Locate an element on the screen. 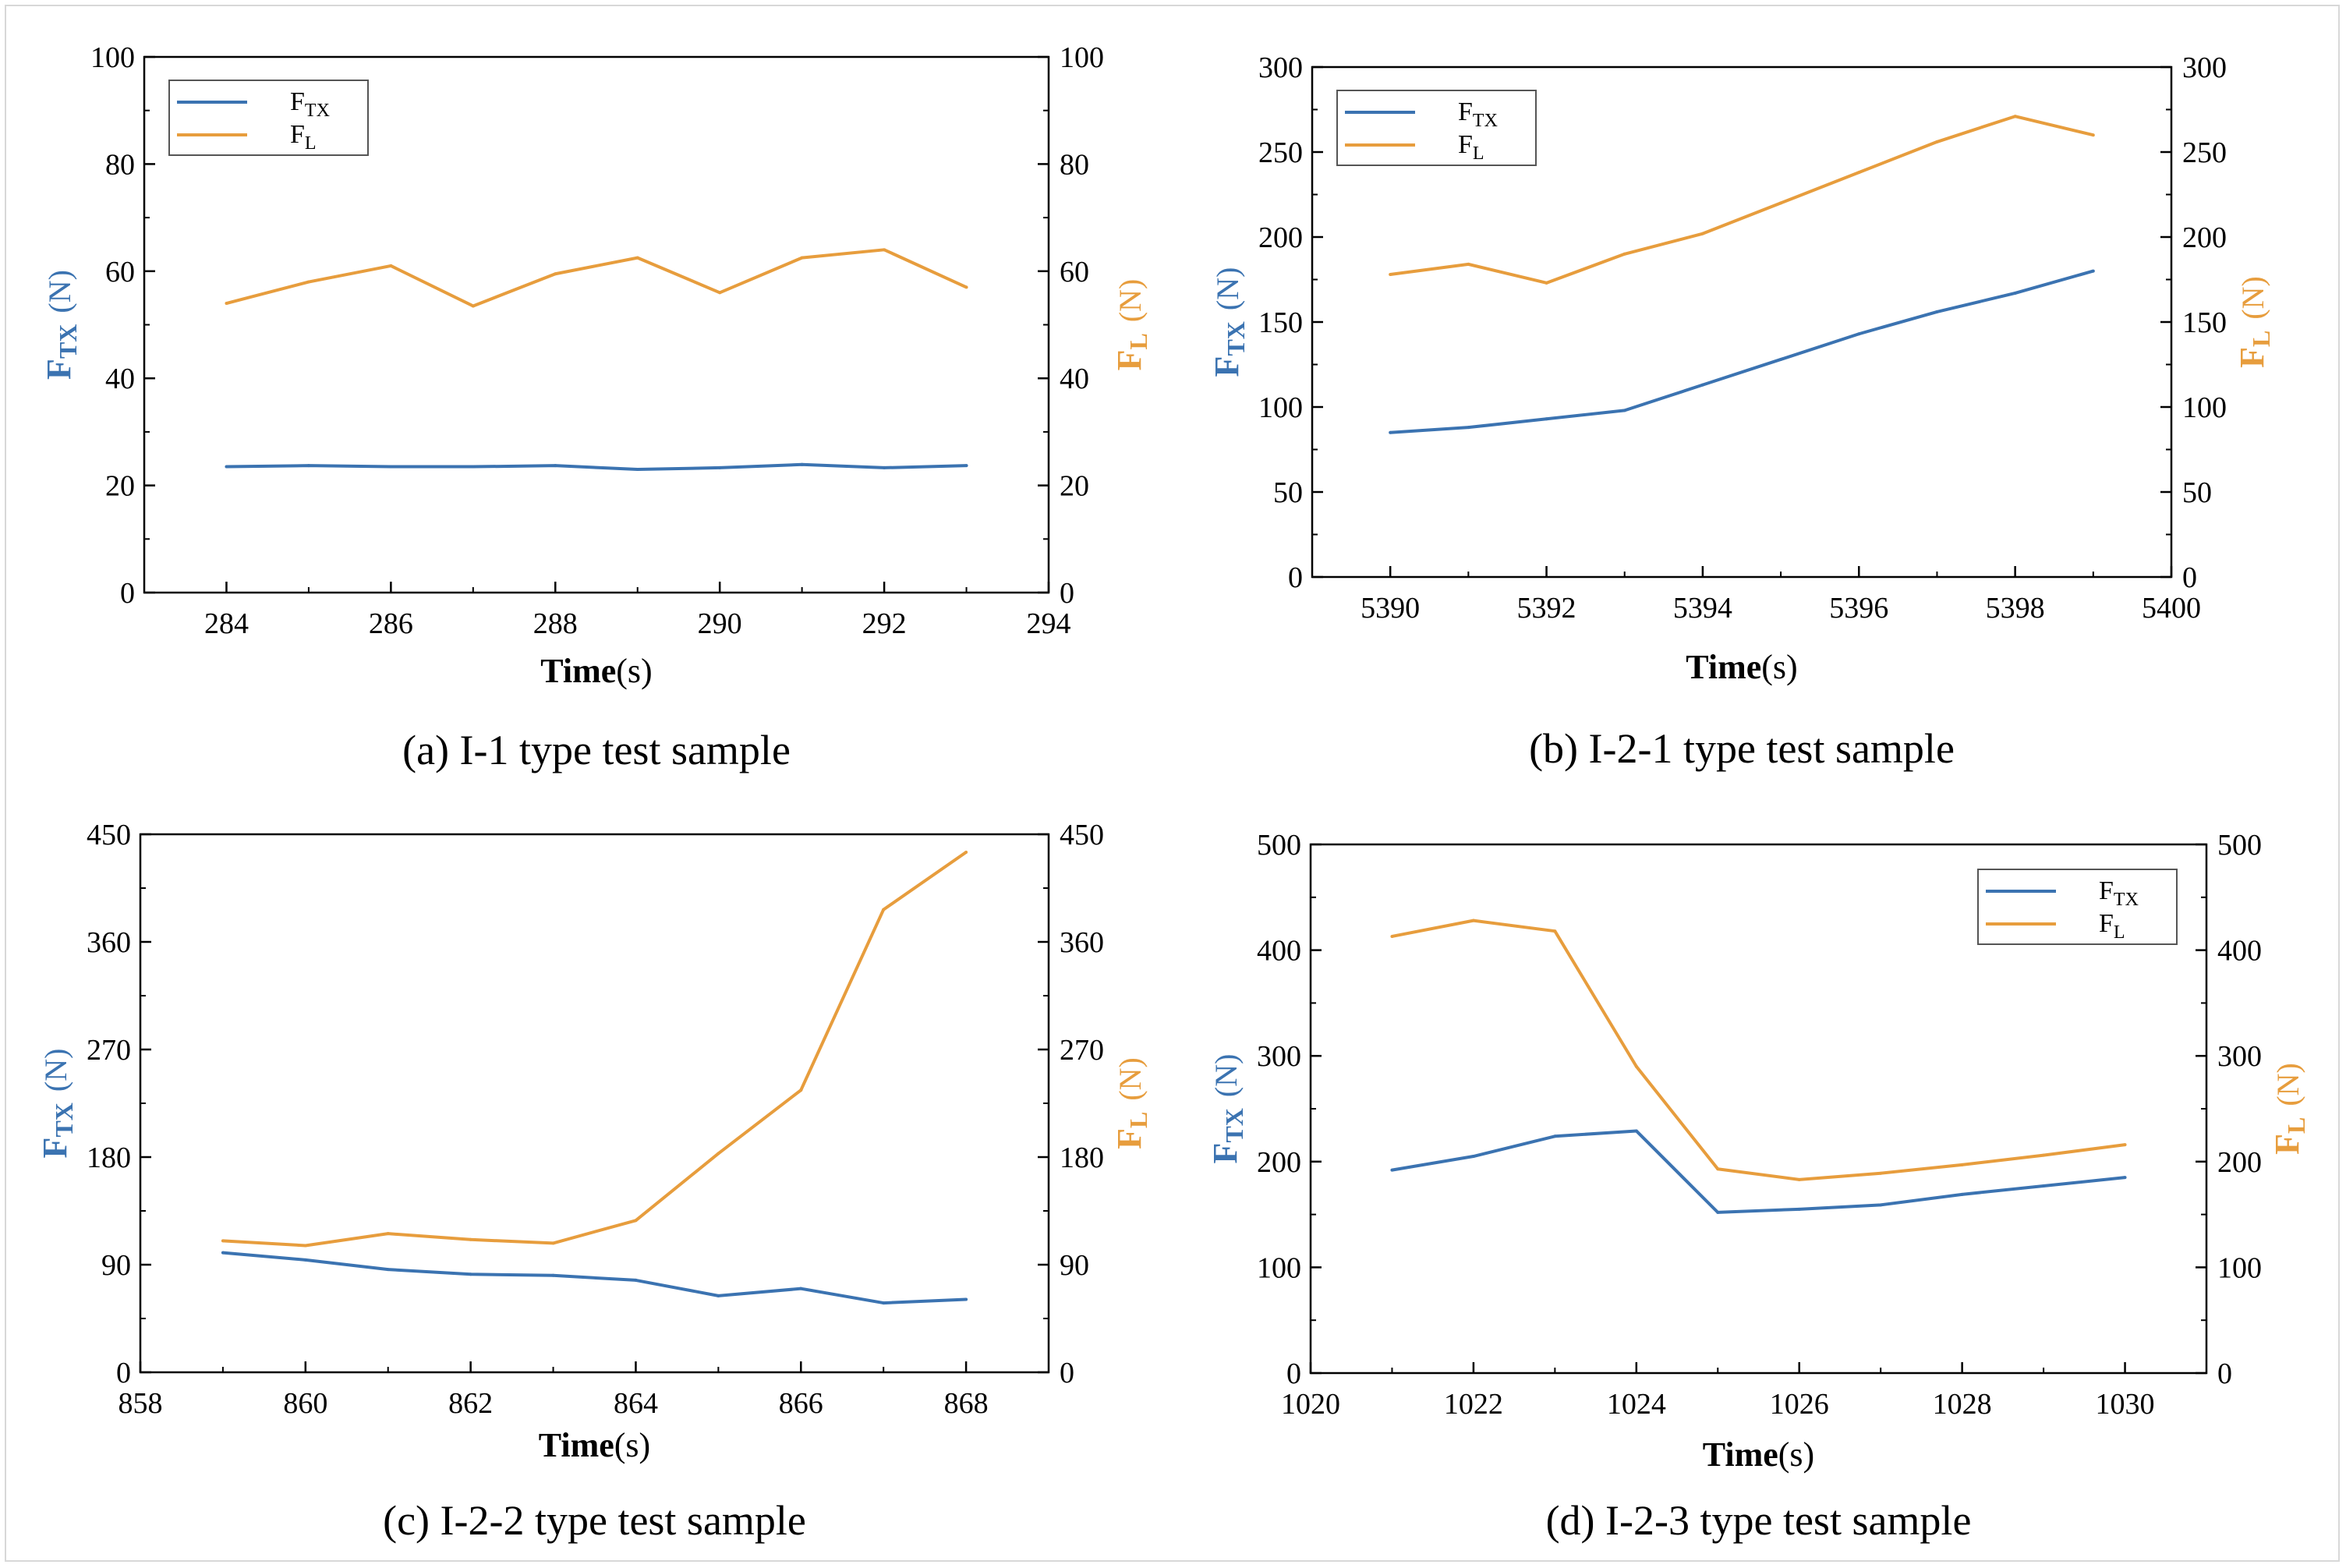  y-right-tick-label: 500 is located at coordinates (2239, 845).